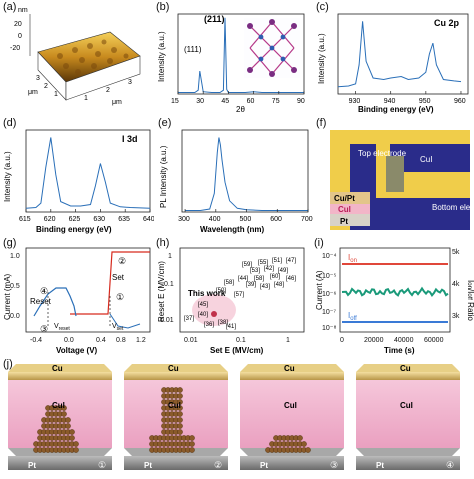 The image size is (474, 479). Describe the element at coordinates (460, 101) in the screenshot. I see `x-tick-label: 960` at that location.